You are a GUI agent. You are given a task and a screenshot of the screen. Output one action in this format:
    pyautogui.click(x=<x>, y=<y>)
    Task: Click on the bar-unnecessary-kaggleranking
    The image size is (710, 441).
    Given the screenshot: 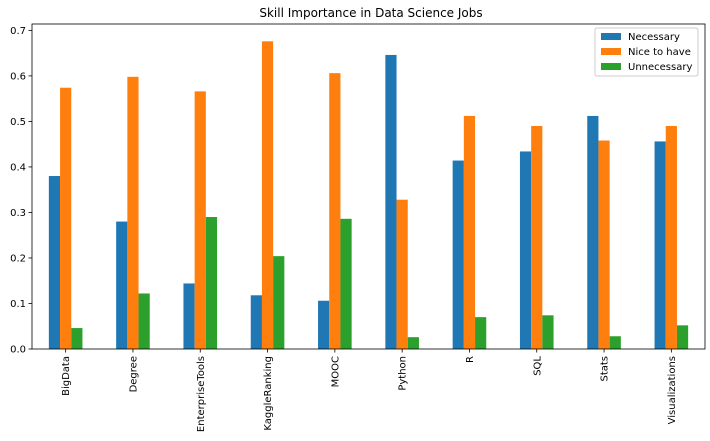 What is the action you would take?
    pyautogui.click(x=279, y=302)
    